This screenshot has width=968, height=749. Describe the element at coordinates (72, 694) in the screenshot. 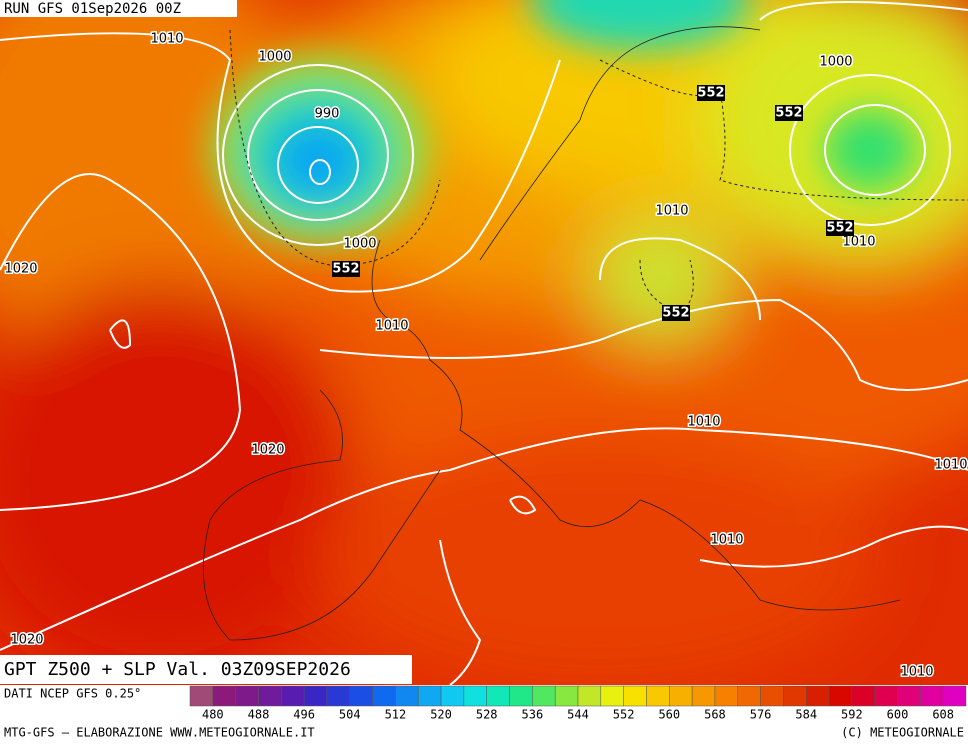

I see `data-source: DATI NCEP GFS 0.25°` at that location.